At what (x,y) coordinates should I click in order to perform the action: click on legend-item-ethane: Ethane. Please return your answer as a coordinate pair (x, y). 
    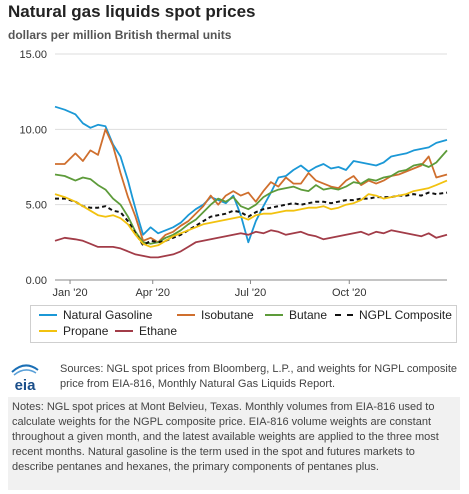
    Looking at the image, I should click on (146, 331).